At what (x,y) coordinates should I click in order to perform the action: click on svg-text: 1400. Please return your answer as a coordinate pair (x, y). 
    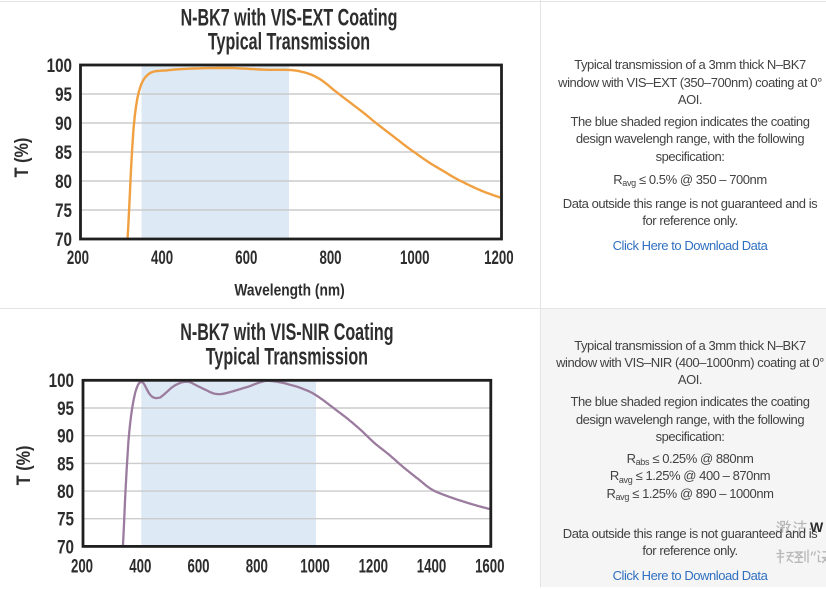
    Looking at the image, I should click on (431, 566).